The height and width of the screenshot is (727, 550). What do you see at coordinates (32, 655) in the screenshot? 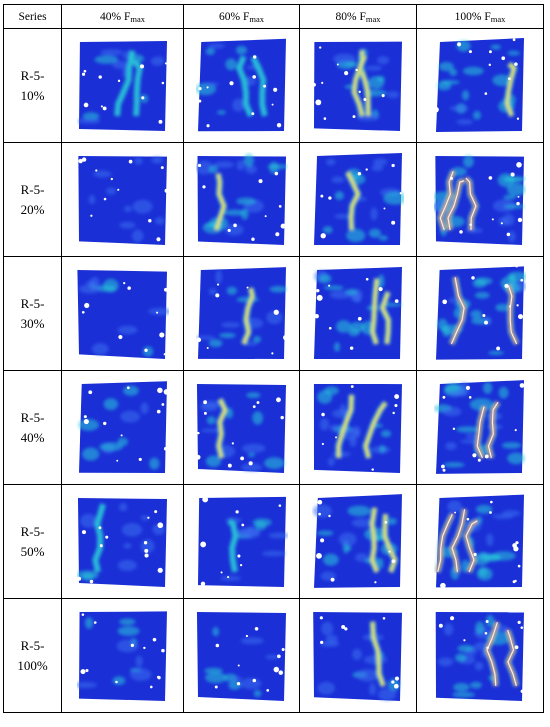
I see `series-label: R-5- 100%` at bounding box center [32, 655].